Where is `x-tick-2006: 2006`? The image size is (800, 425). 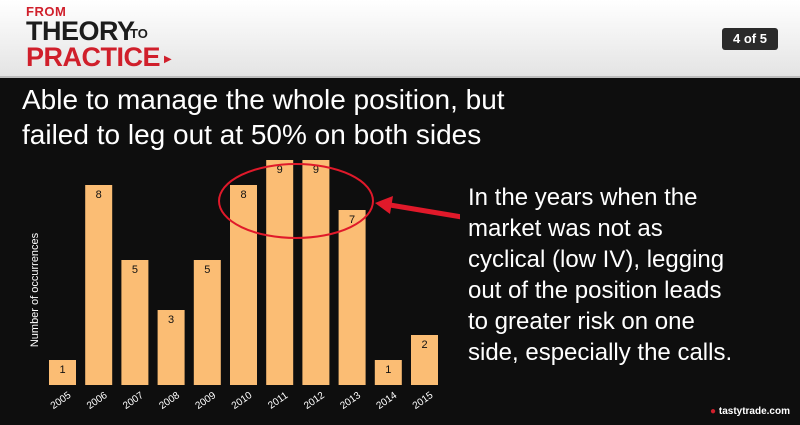
x-tick-2006: 2006 is located at coordinates (97, 401).